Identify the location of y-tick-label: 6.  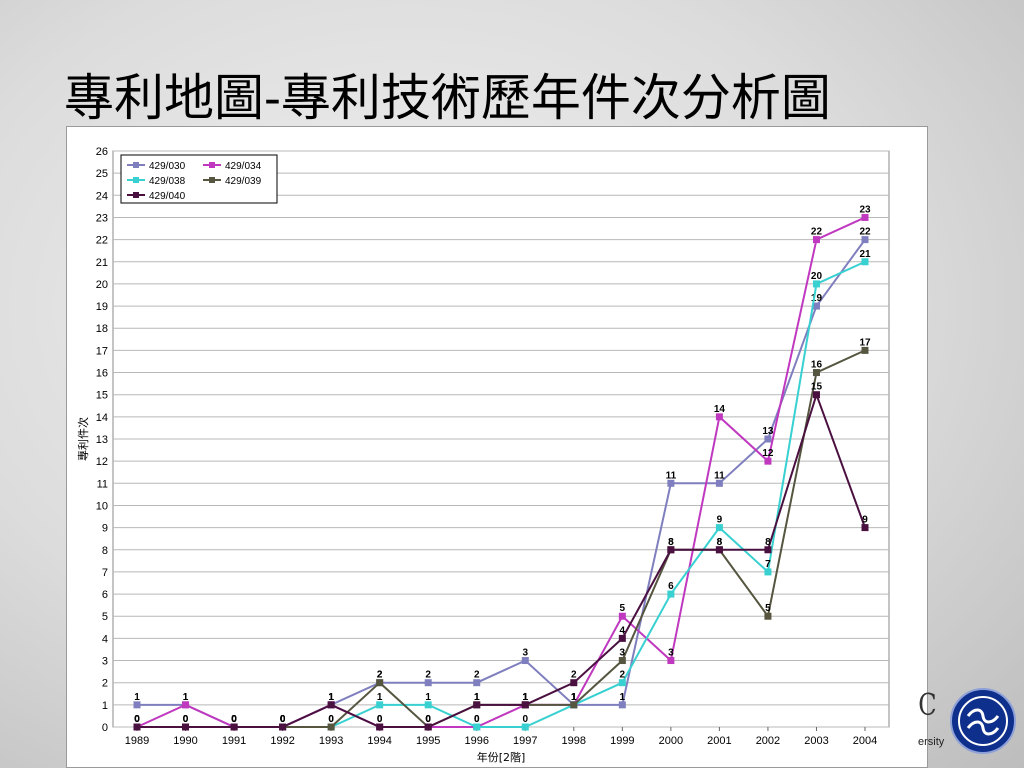
(105, 595).